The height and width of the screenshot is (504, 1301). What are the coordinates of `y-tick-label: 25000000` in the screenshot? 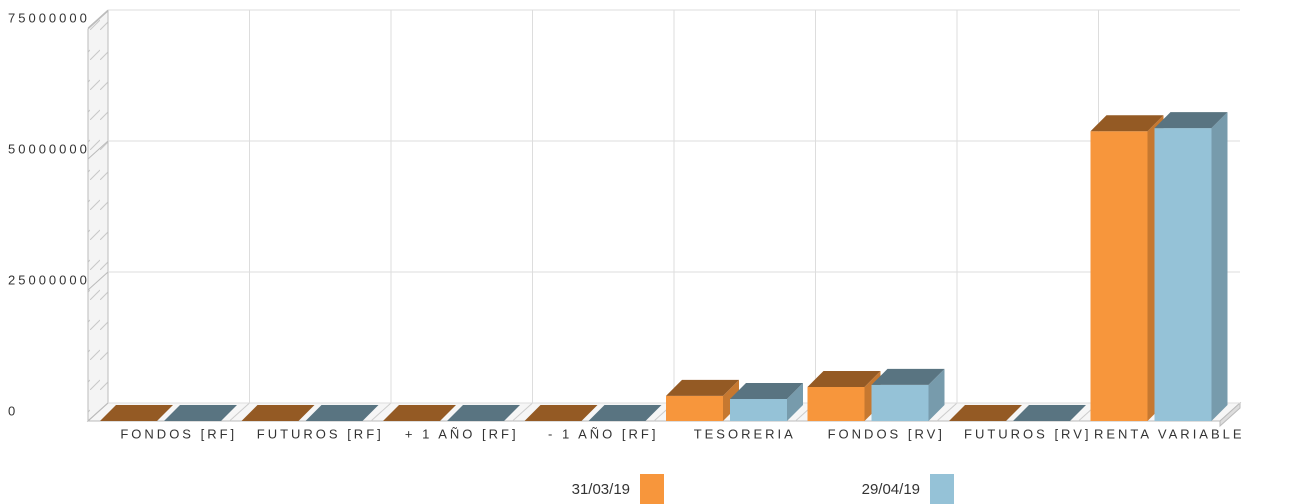 It's located at (49, 279).